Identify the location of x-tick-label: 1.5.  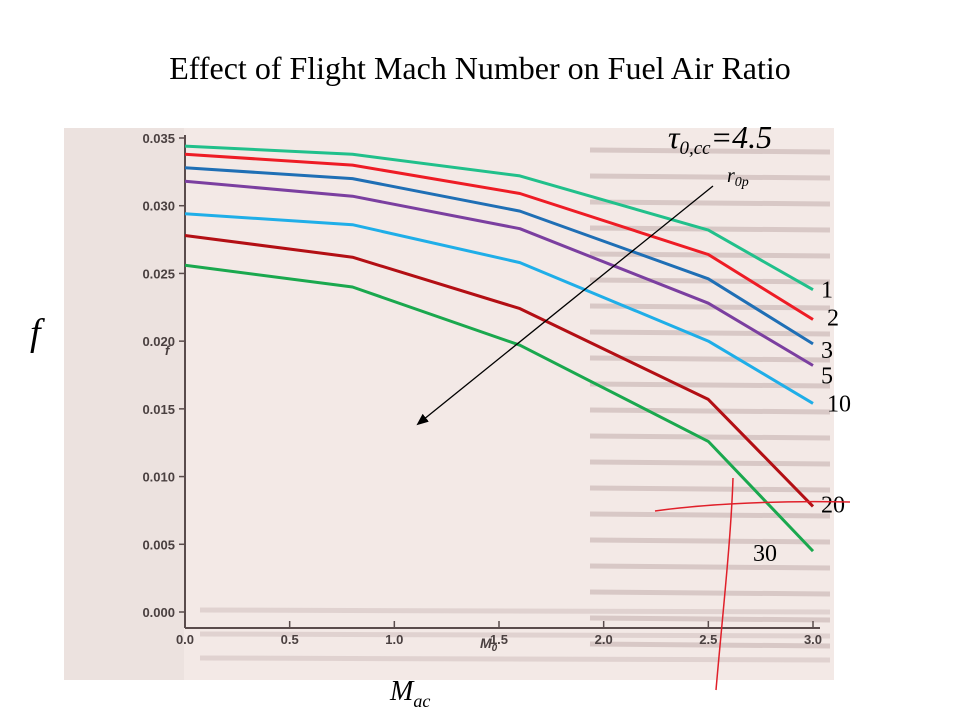
(499, 639).